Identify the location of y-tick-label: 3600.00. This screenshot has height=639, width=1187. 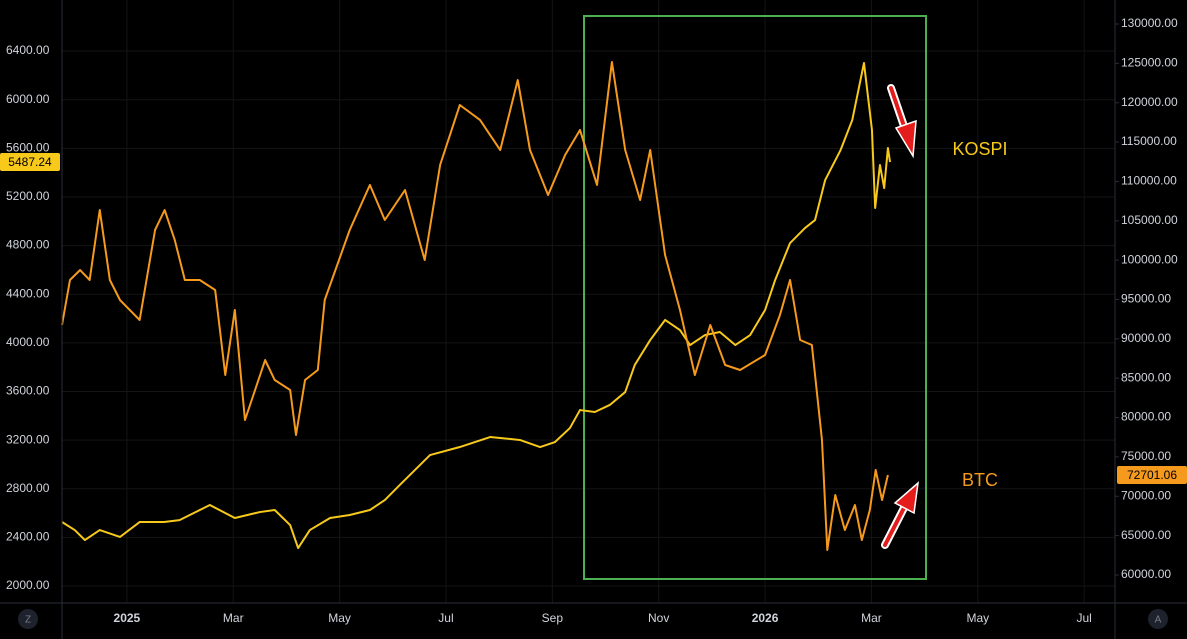
(28, 391).